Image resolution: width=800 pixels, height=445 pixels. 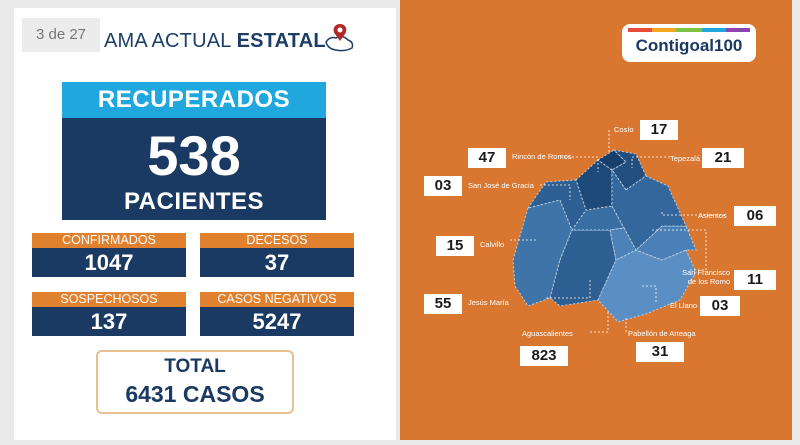 What do you see at coordinates (684, 305) in the screenshot?
I see `el-llano-label: El Llano` at bounding box center [684, 305].